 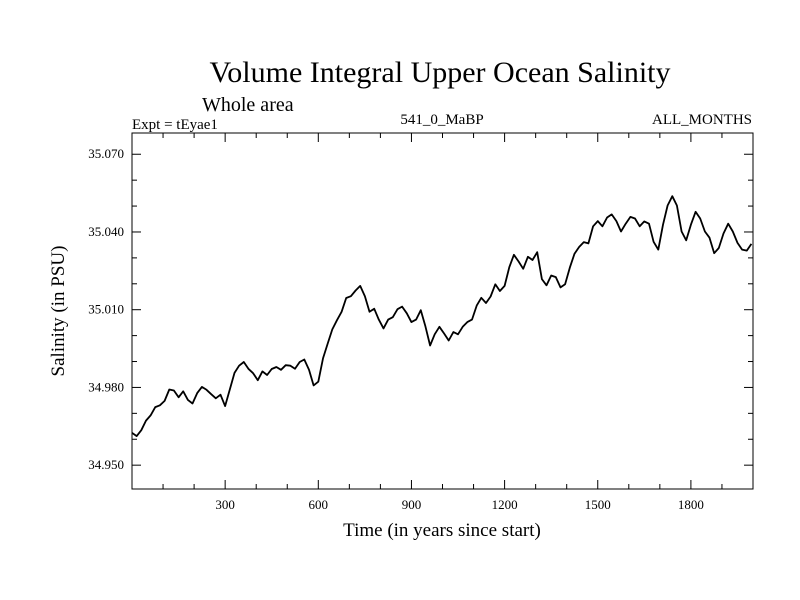 I want to click on x-tick-label: 1200, so click(x=505, y=504).